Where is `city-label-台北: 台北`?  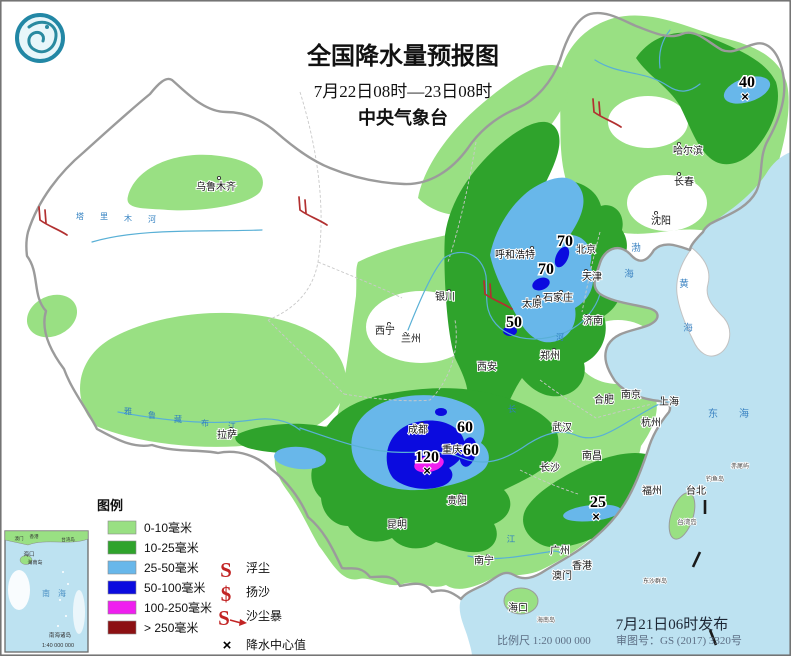 city-label-台北: 台北 is located at coordinates (696, 490).